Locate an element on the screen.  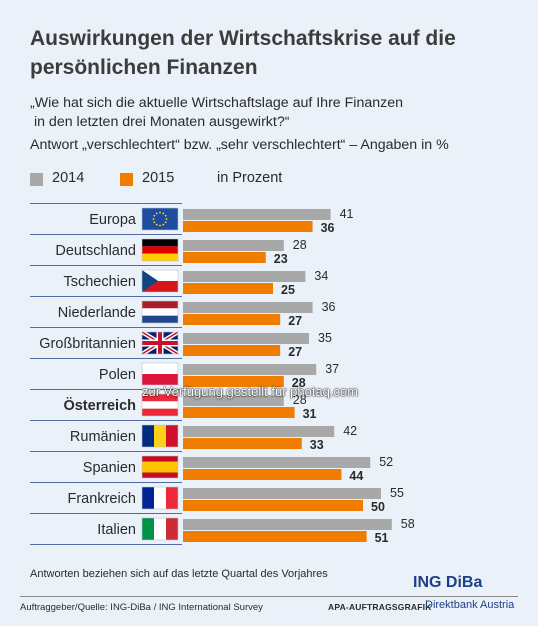
austria-flag-icon is located at coordinates (160, 405).